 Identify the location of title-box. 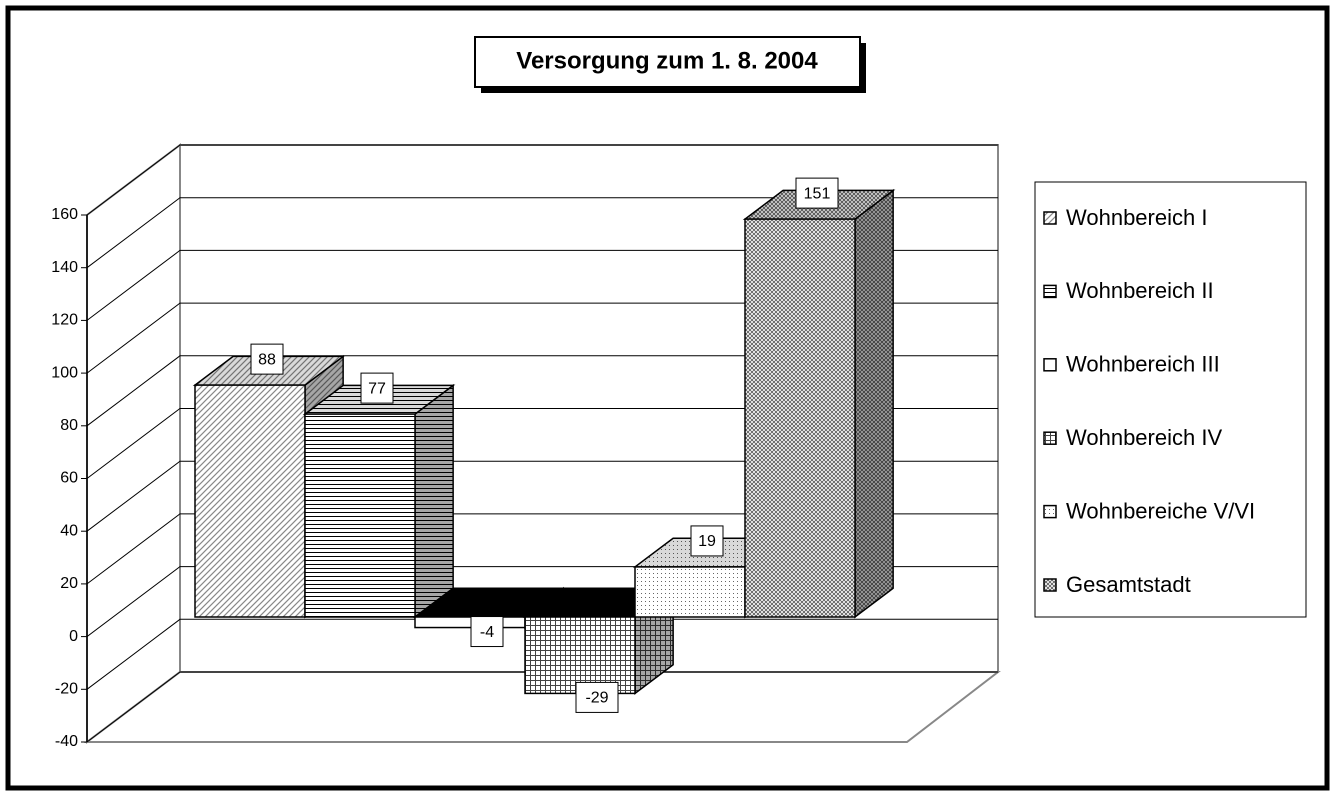
(667, 62).